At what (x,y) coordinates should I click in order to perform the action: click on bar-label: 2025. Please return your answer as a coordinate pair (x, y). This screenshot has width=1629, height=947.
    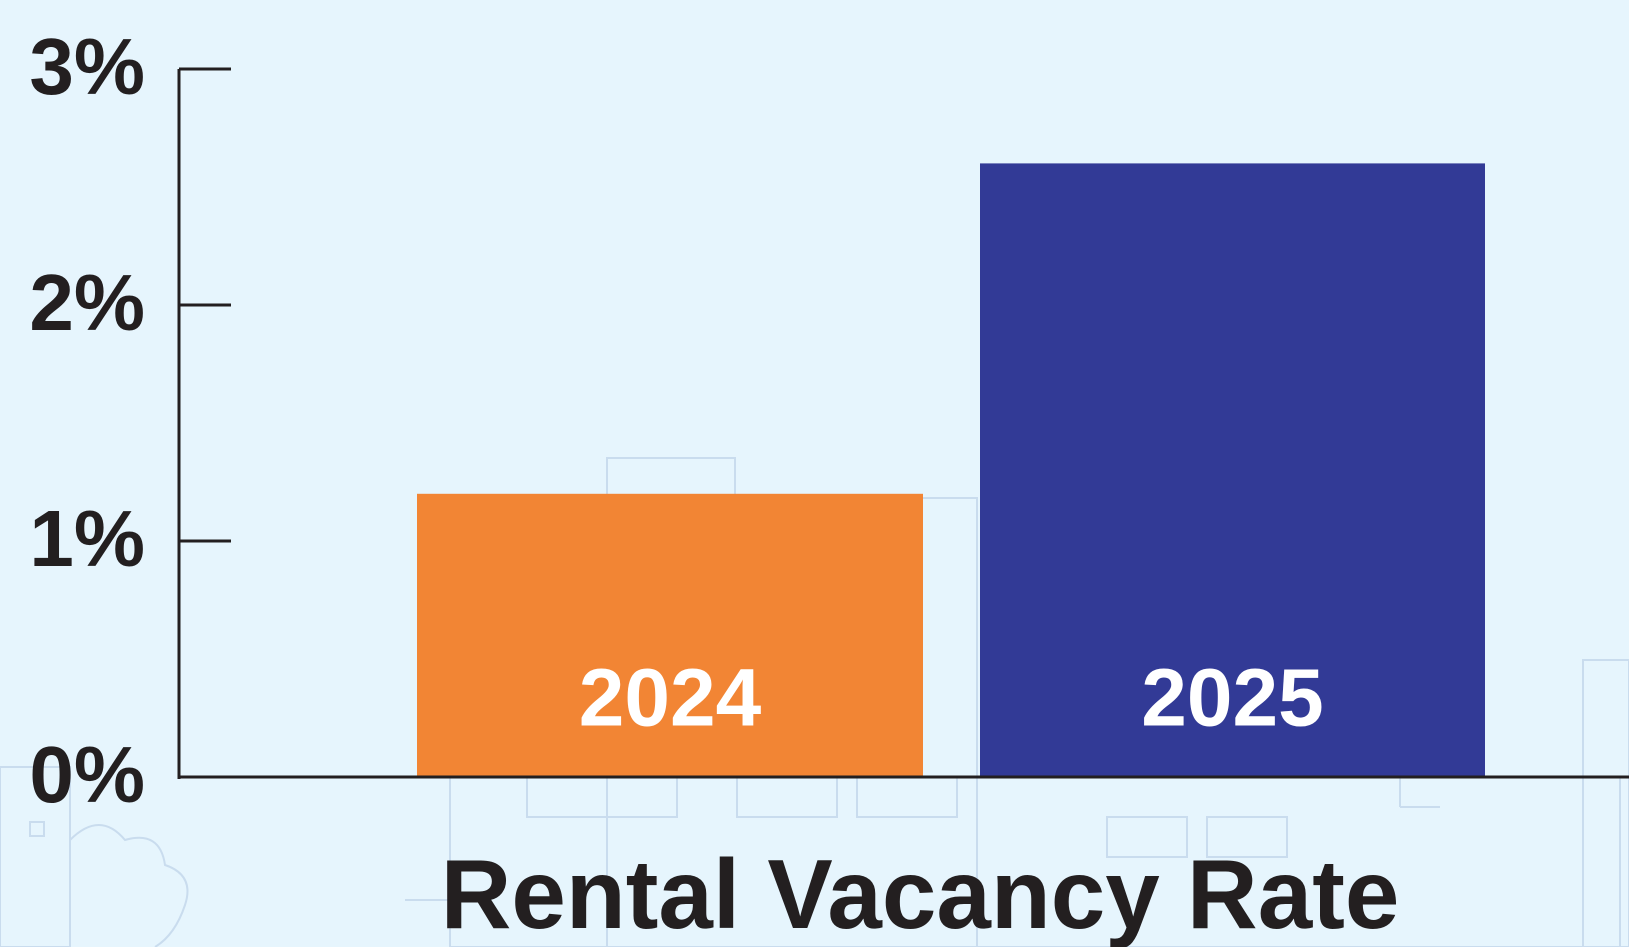
    Looking at the image, I should click on (1232, 698).